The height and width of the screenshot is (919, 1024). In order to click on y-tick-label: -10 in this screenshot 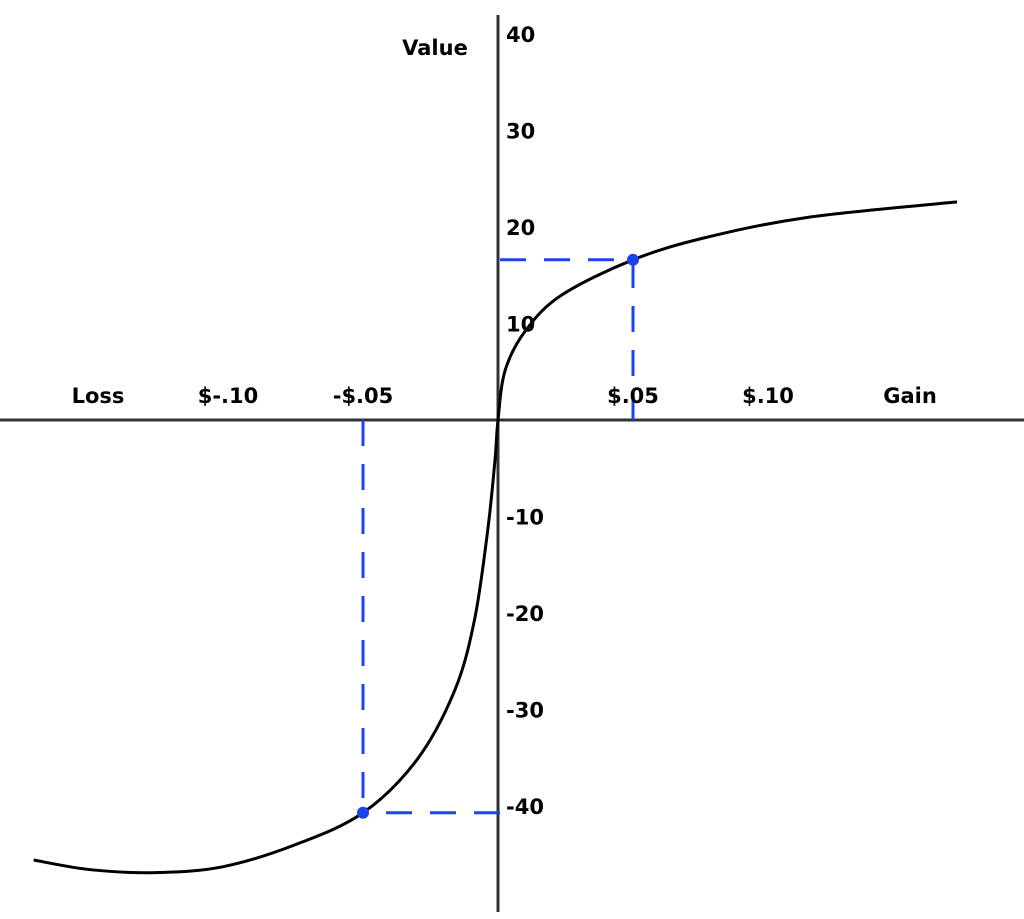, I will do `click(525, 518)`.